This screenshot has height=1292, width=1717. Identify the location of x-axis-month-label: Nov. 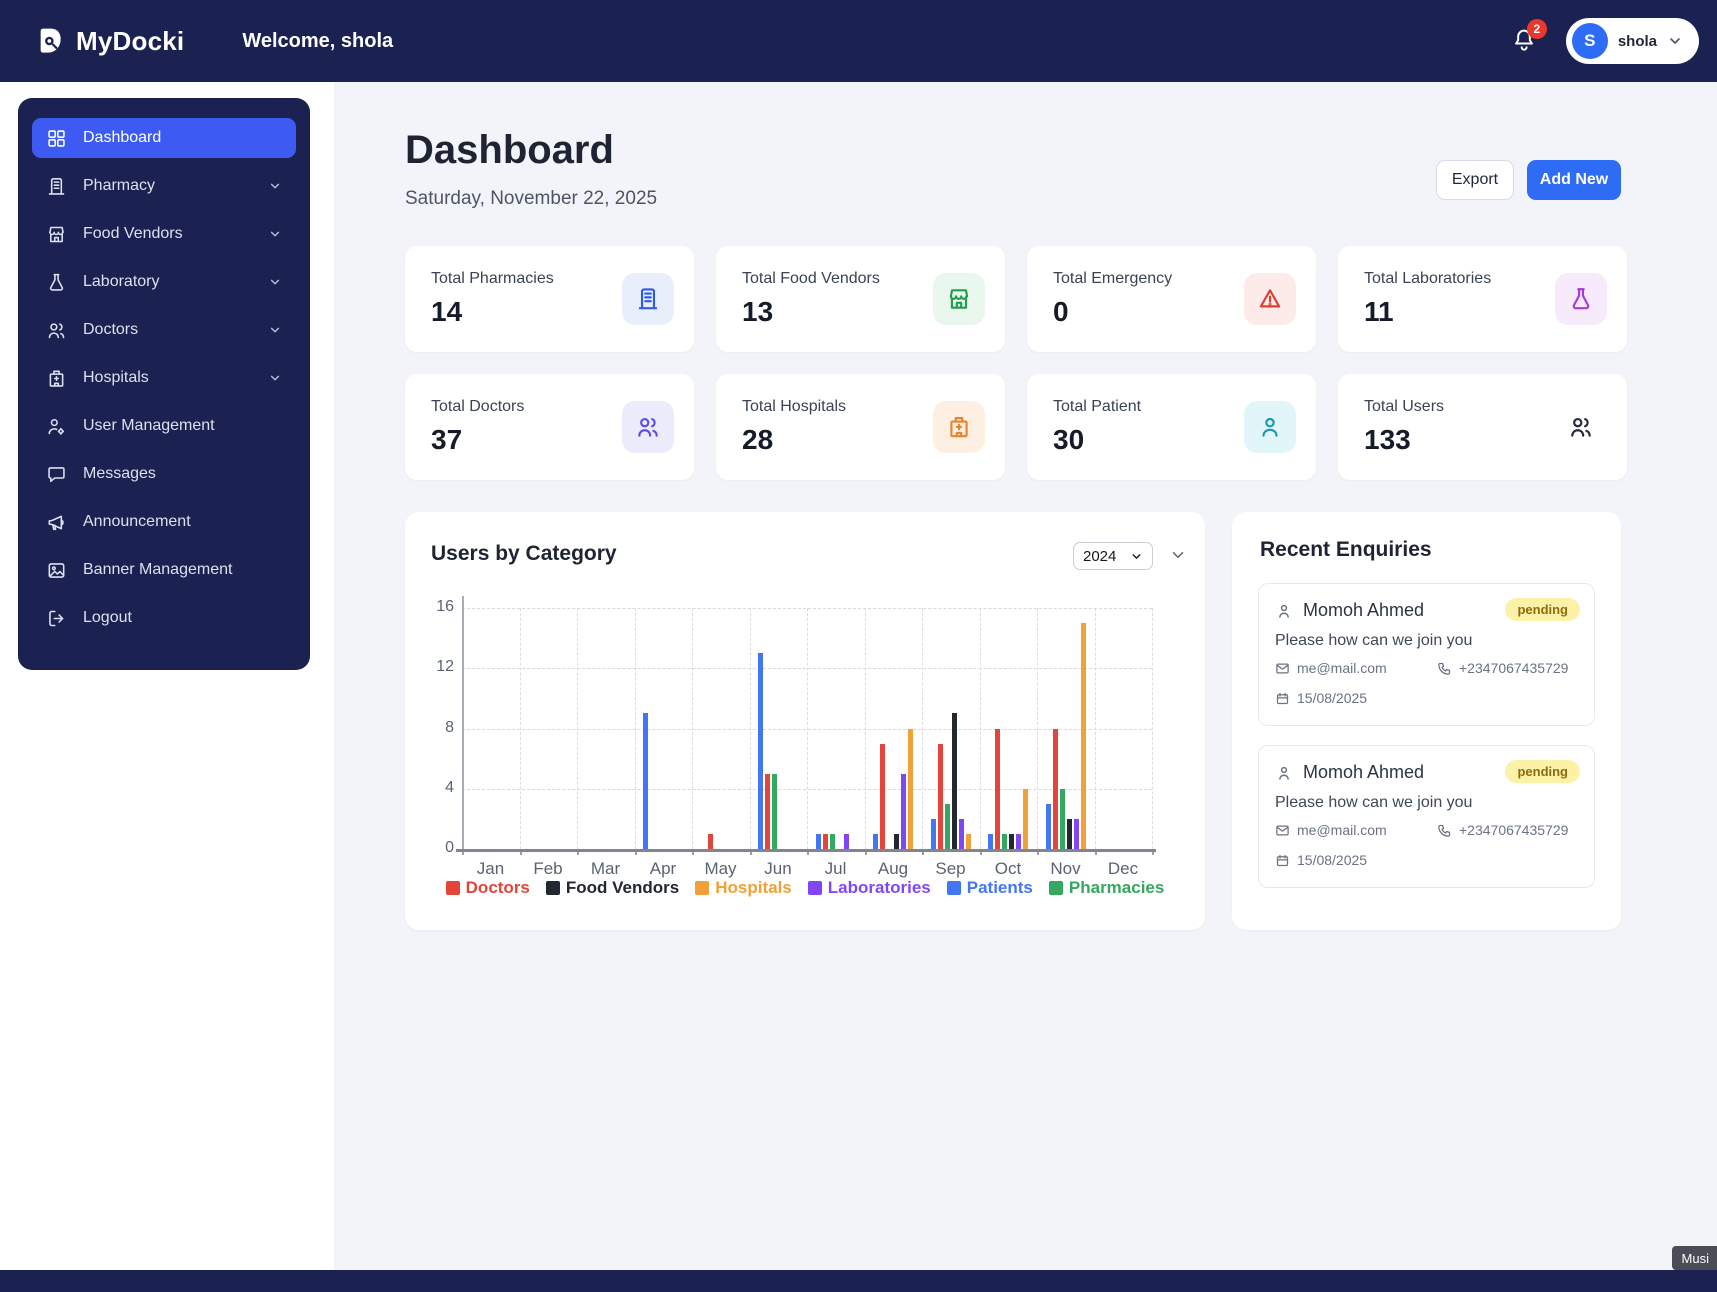
(1065, 868).